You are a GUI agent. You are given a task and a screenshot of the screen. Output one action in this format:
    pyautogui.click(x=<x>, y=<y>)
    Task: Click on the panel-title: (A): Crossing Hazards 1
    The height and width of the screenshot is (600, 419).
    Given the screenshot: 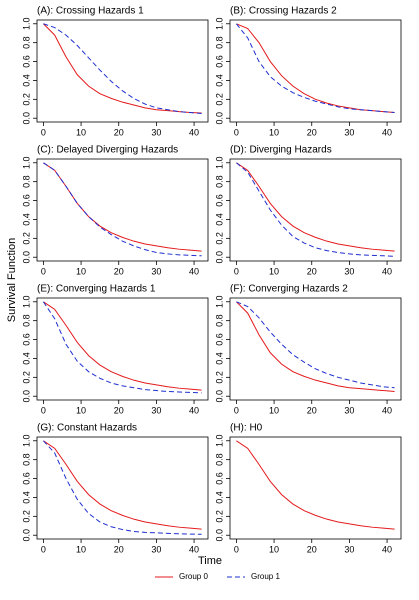 What is the action you would take?
    pyautogui.click(x=90, y=11)
    